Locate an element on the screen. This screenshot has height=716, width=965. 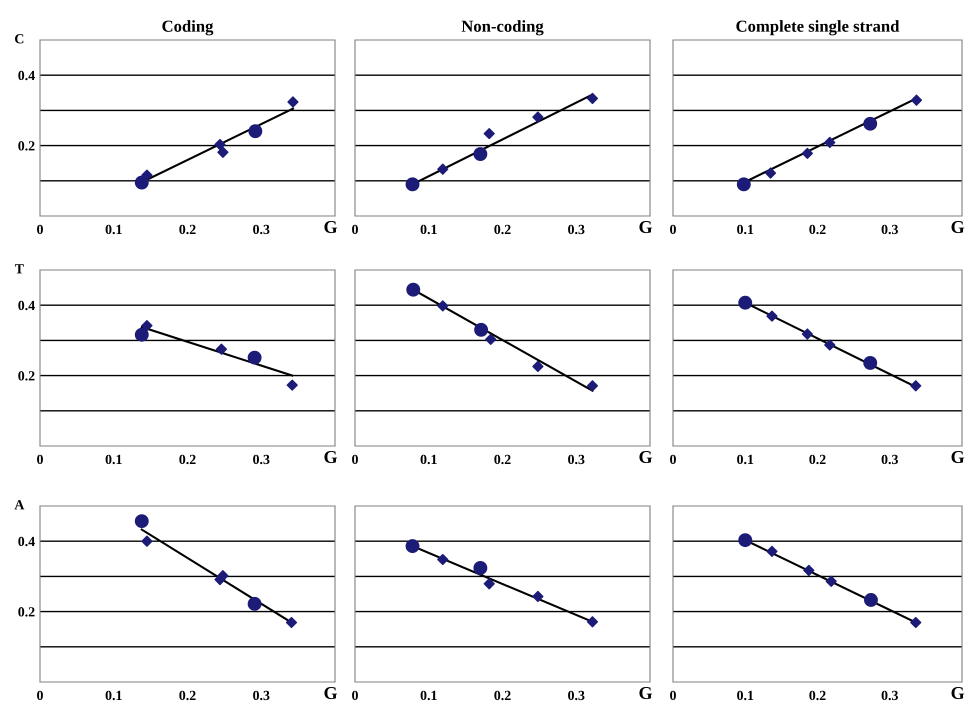
chart-title: Non-coding is located at coordinates (503, 28).